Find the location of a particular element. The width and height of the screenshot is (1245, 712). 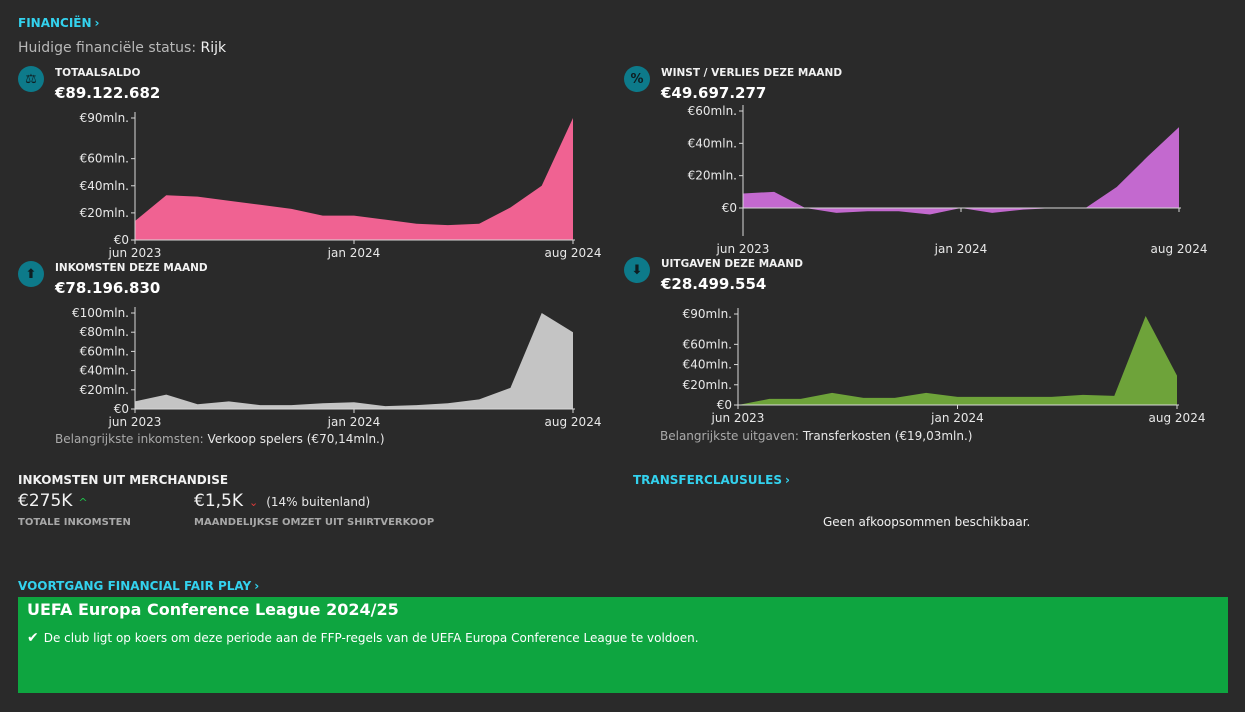

expenses-y-tick-label: €90mln. is located at coordinates (707, 314).